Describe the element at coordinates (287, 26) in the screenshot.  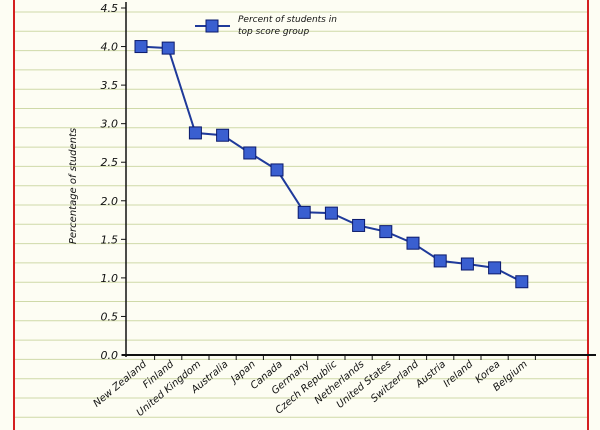
I see `legend-label: Percent of students in top score group` at that location.